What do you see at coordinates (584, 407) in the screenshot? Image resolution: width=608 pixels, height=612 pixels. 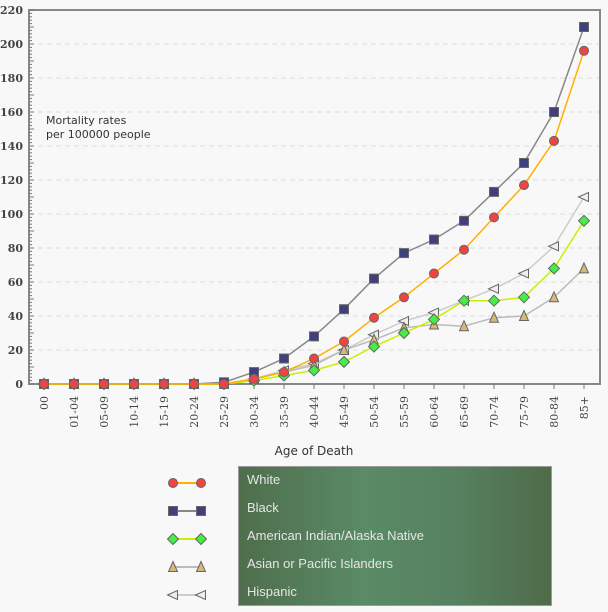 I see `x-tick-label: 85+` at bounding box center [584, 407].